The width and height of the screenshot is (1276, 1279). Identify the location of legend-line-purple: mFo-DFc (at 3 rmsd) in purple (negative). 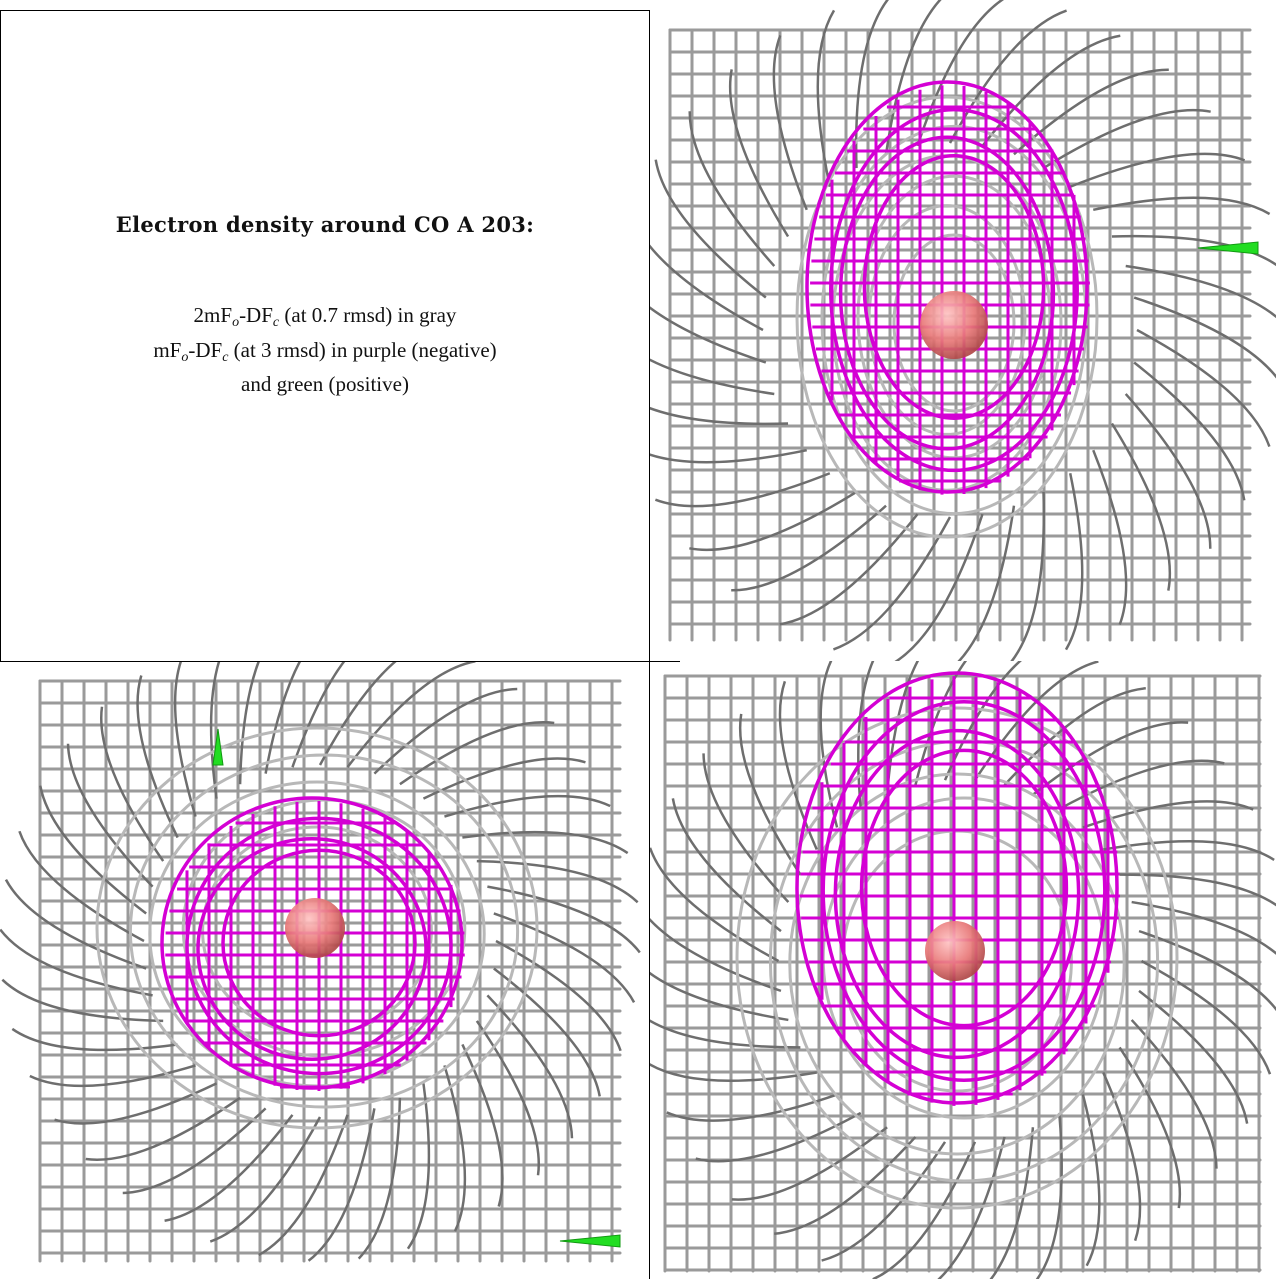
(325, 351).